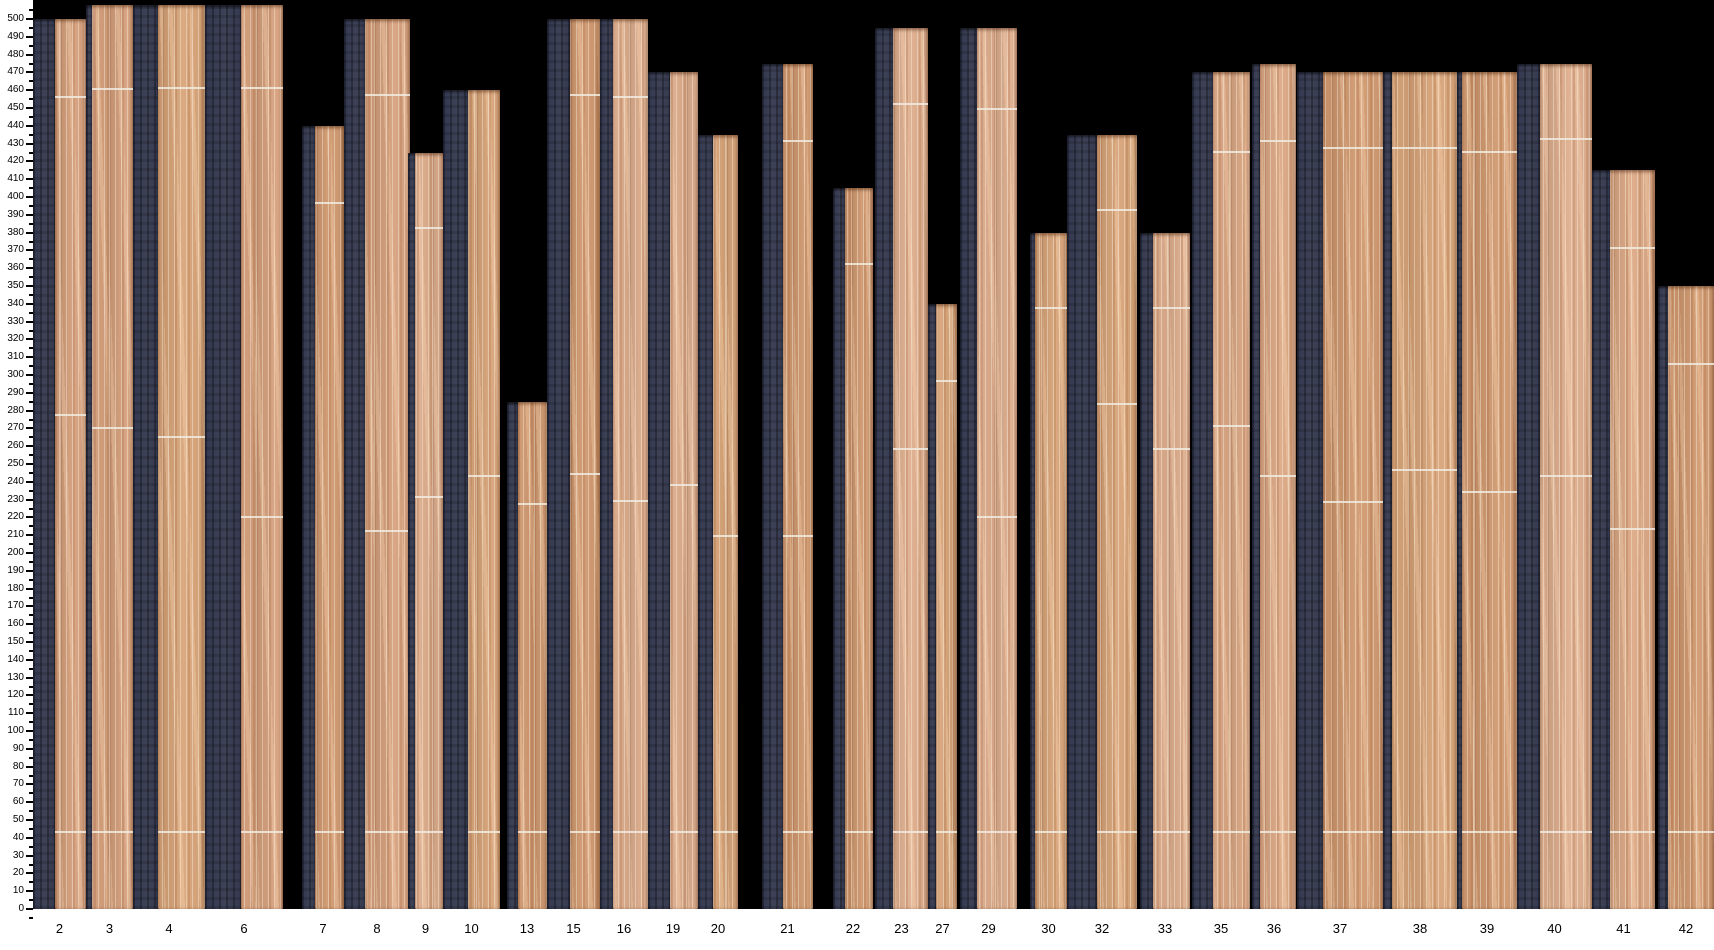 Image resolution: width=1714 pixels, height=950 pixels. What do you see at coordinates (15, 232) in the screenshot?
I see `y-axis-tick-label: 380` at bounding box center [15, 232].